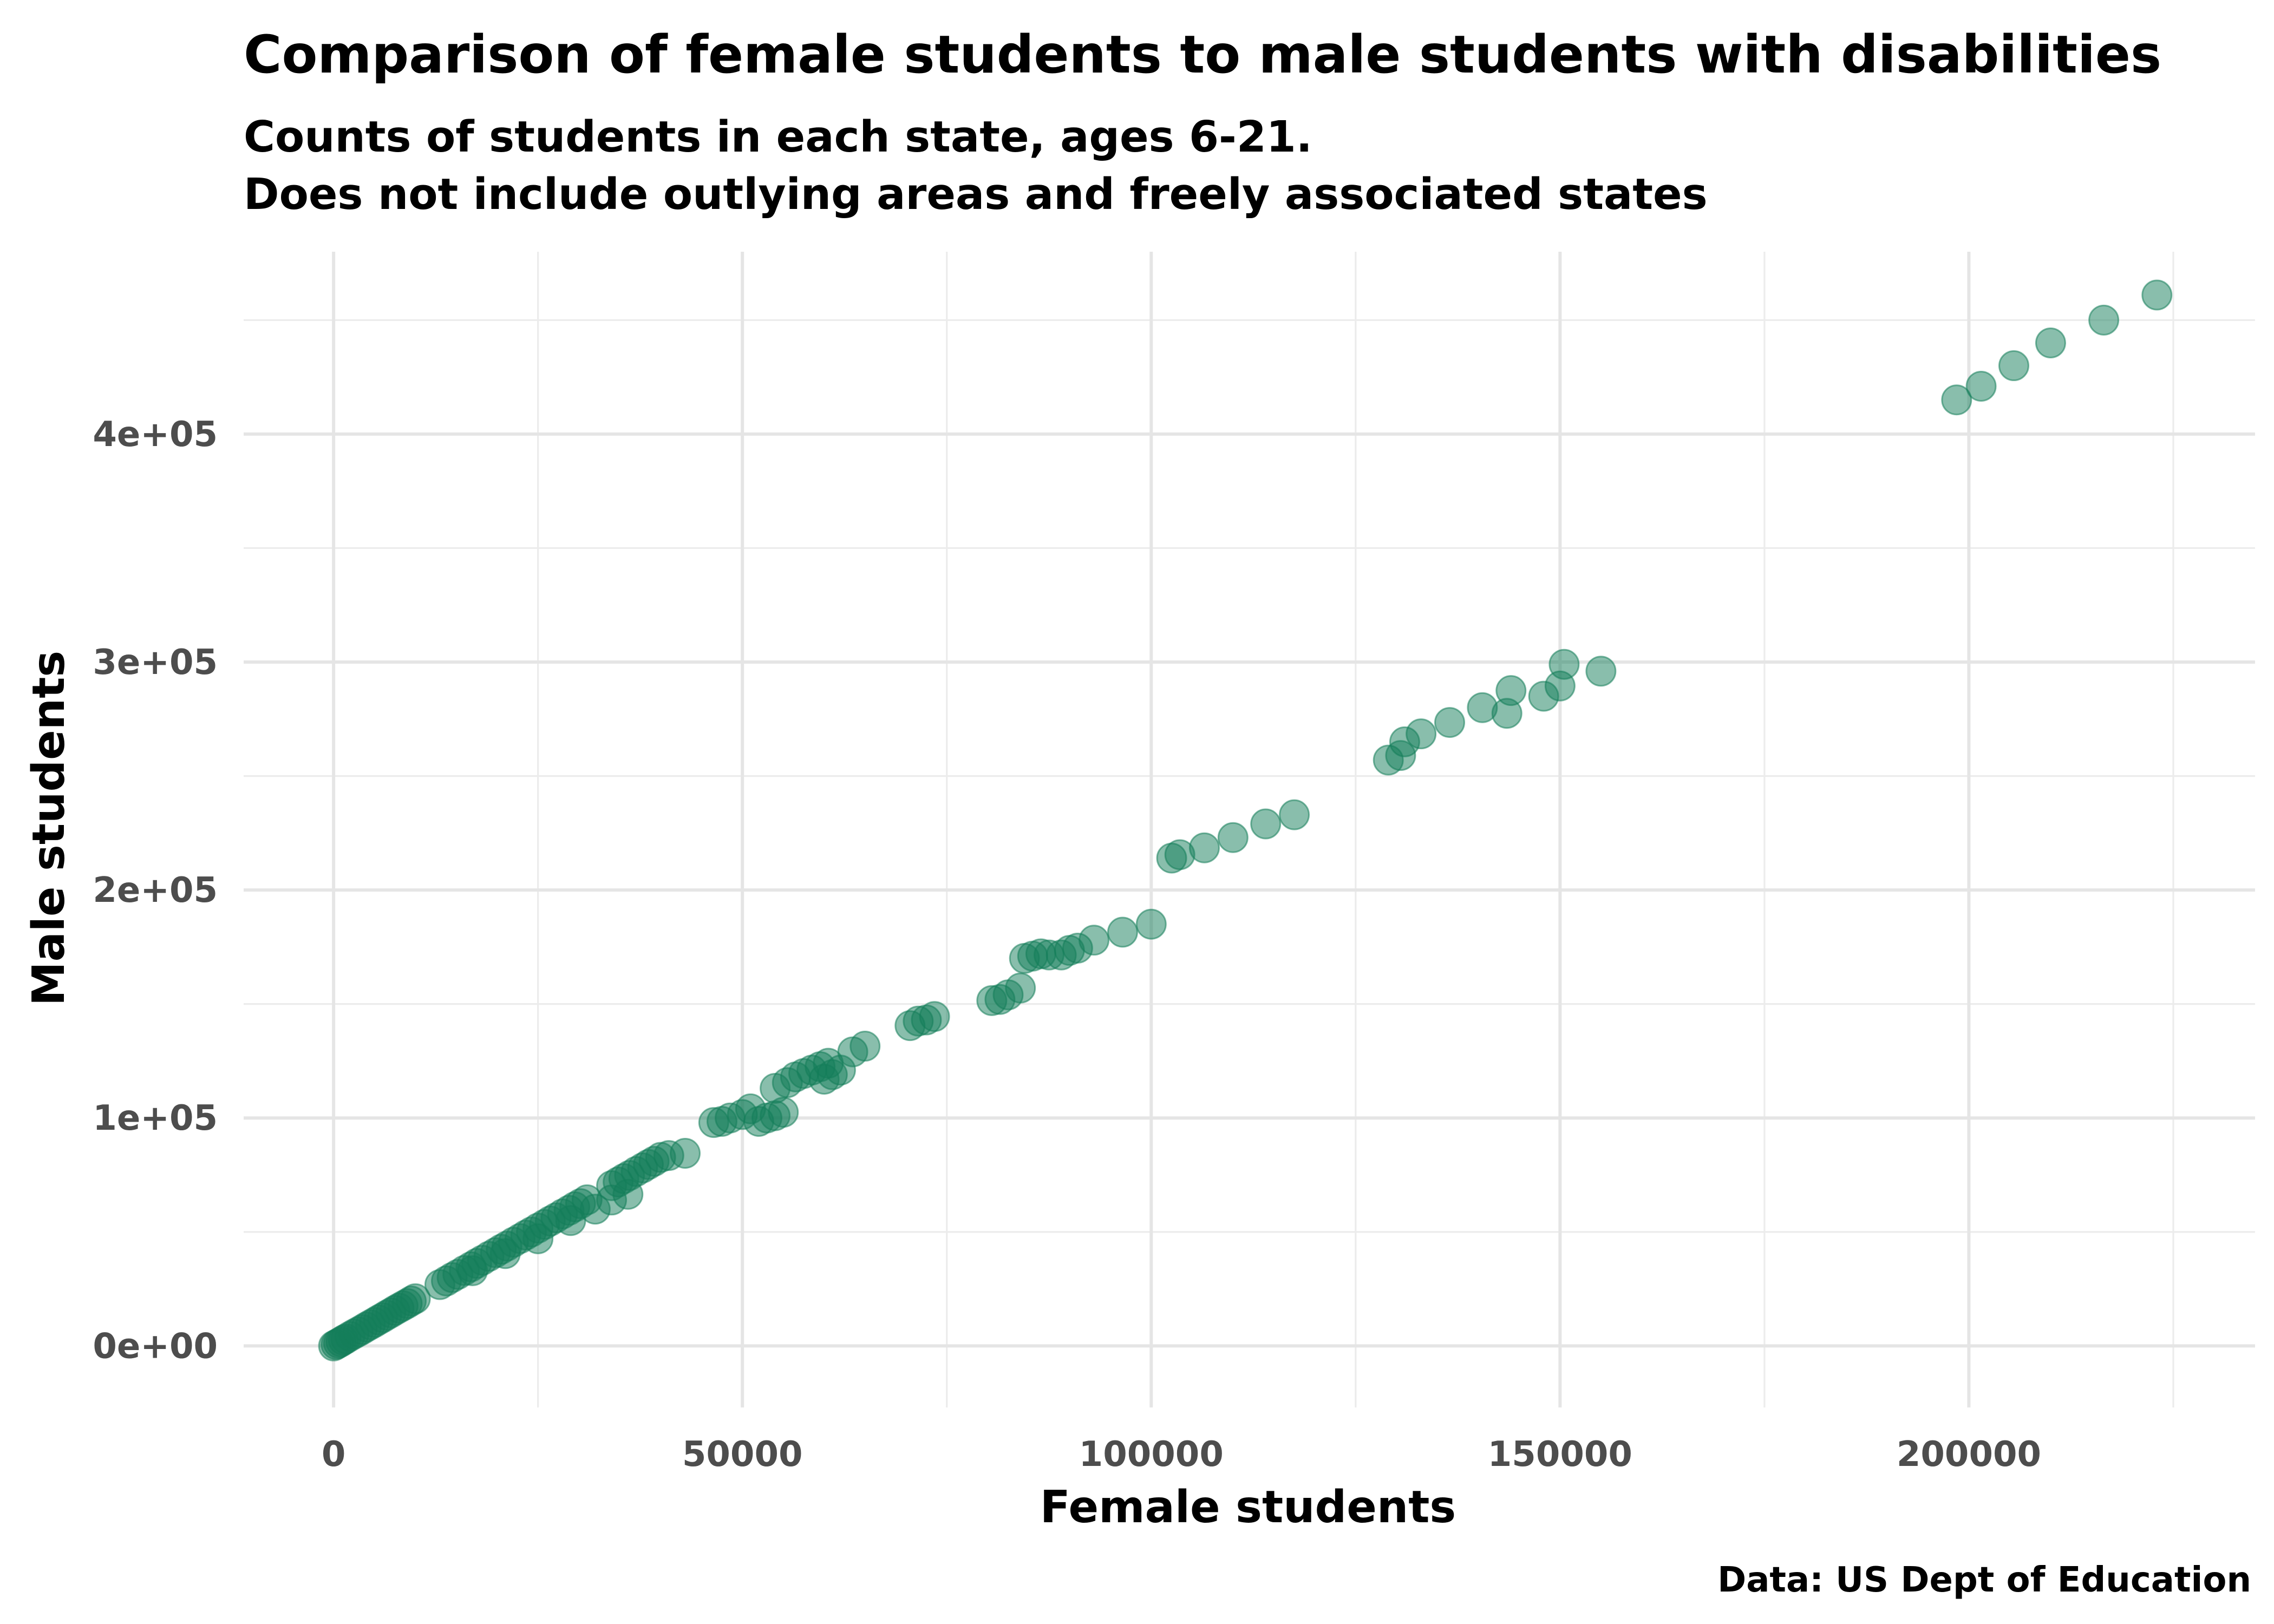  I want to click on data-source-caption: Data: US Dept of Education, so click(1984, 1580).